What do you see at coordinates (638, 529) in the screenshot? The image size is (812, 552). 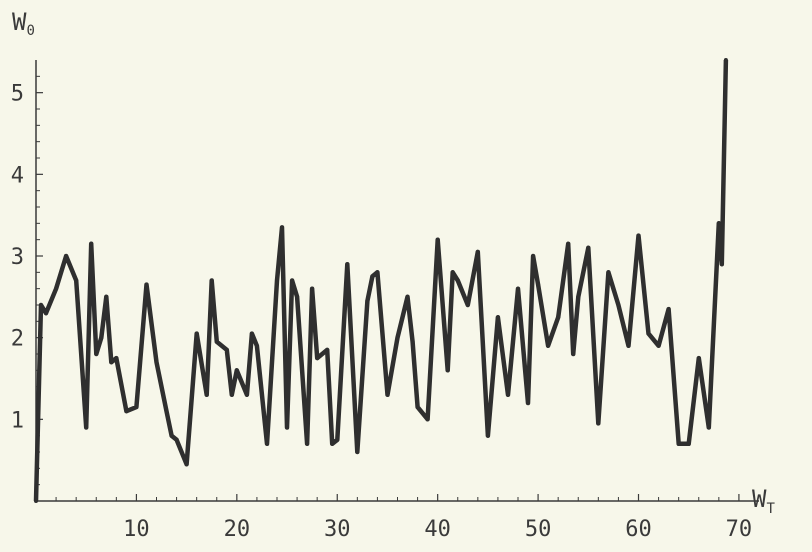 I see `x-tick-label: 60` at bounding box center [638, 529].